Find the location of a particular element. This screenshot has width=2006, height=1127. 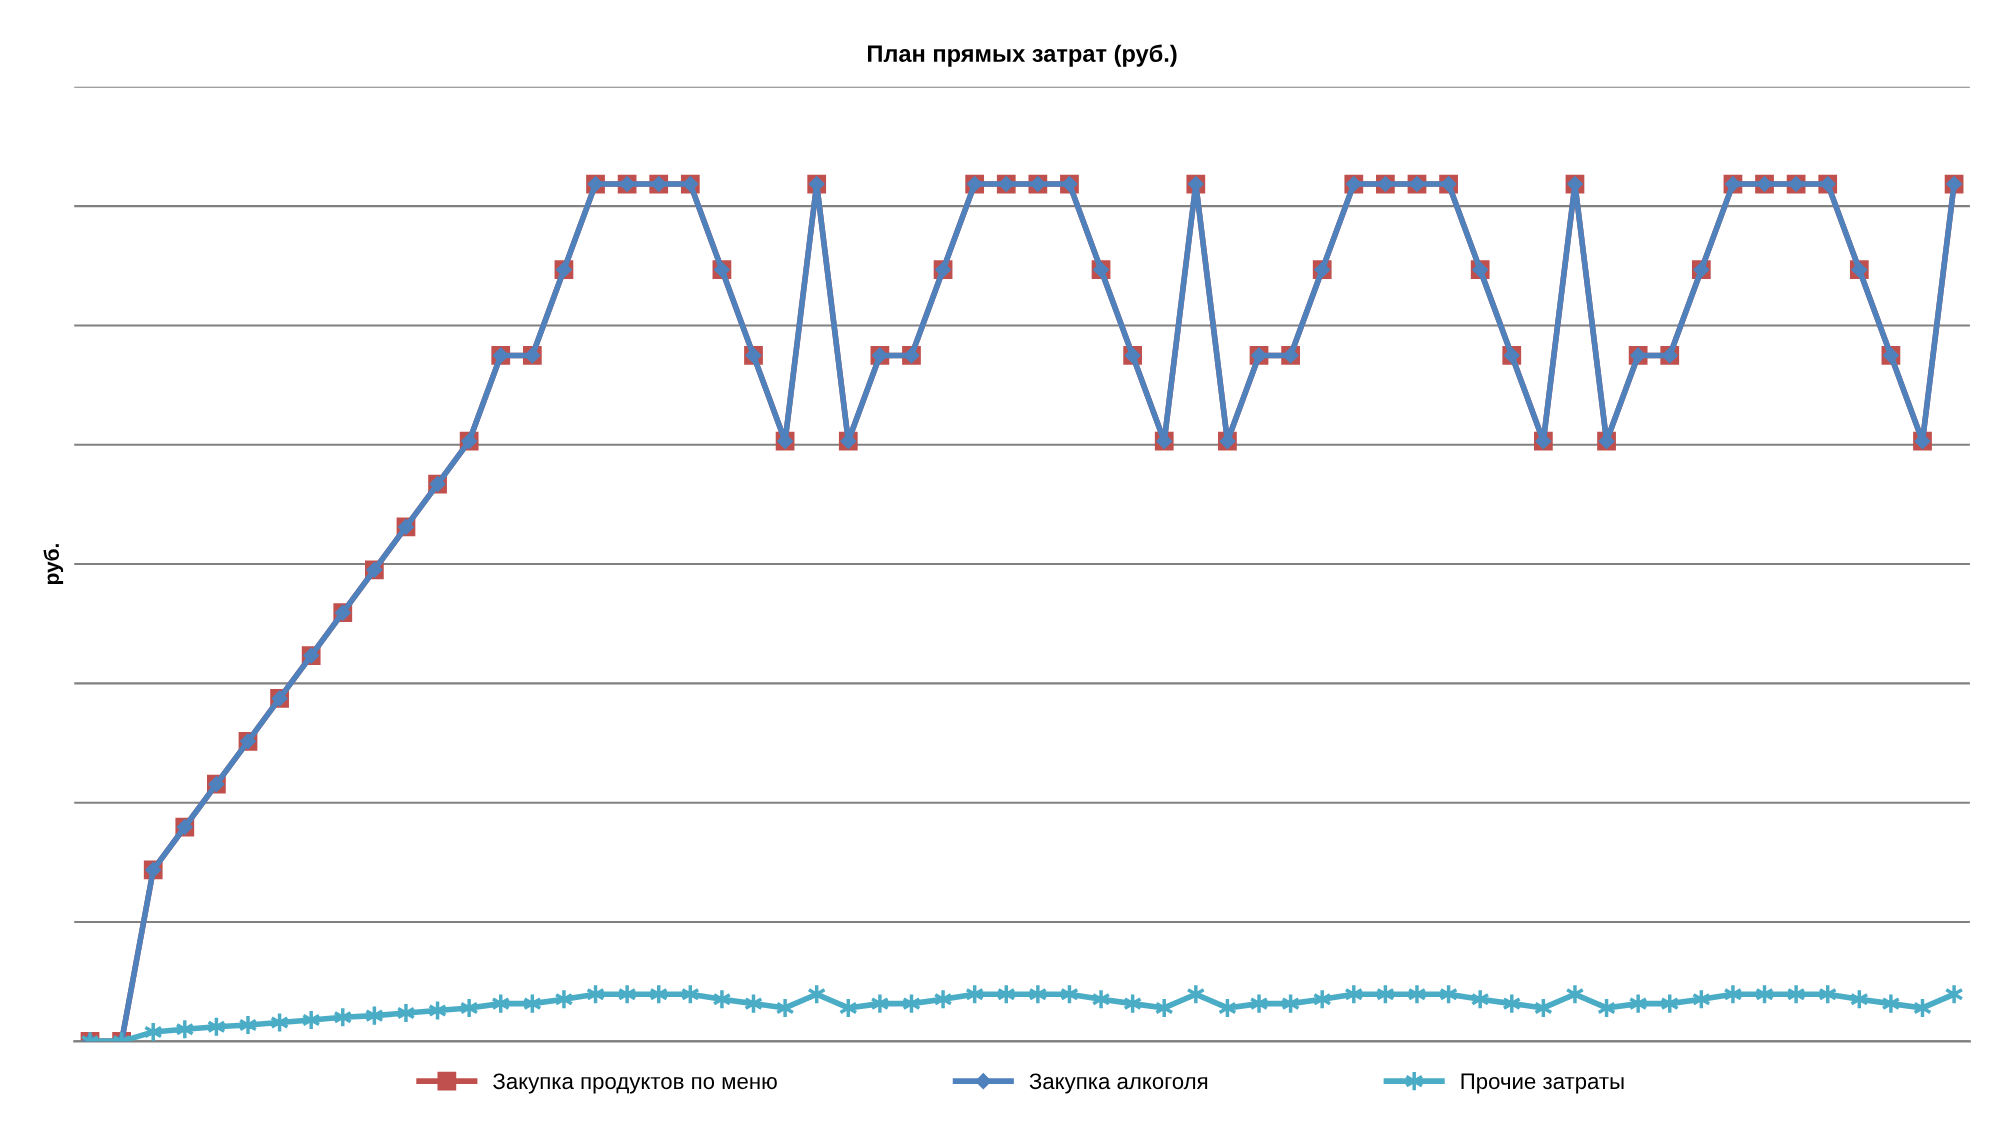

legend-label: Закупка продуктов по меню is located at coordinates (635, 1083).